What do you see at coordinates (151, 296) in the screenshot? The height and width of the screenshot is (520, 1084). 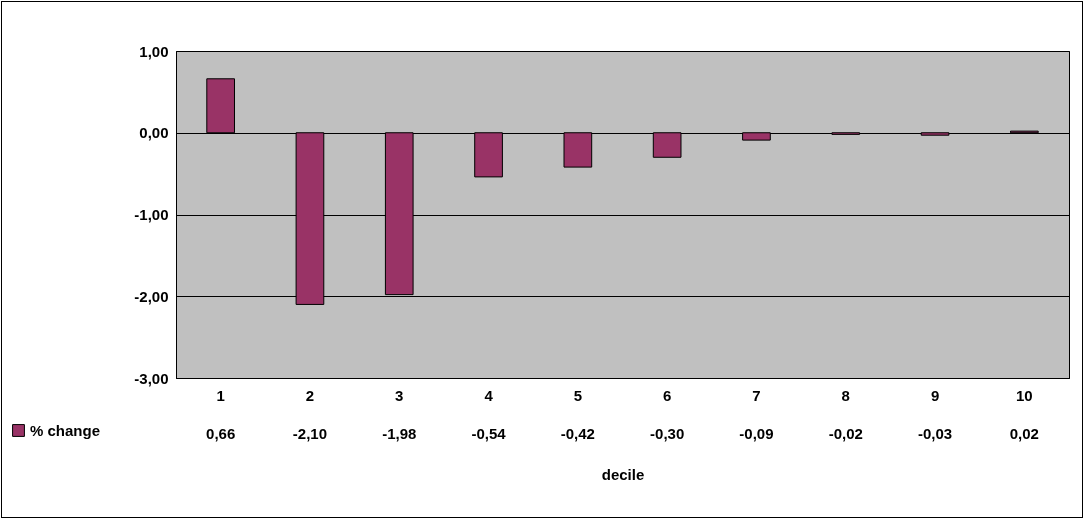 I see `y-tick-label: -2,00` at bounding box center [151, 296].